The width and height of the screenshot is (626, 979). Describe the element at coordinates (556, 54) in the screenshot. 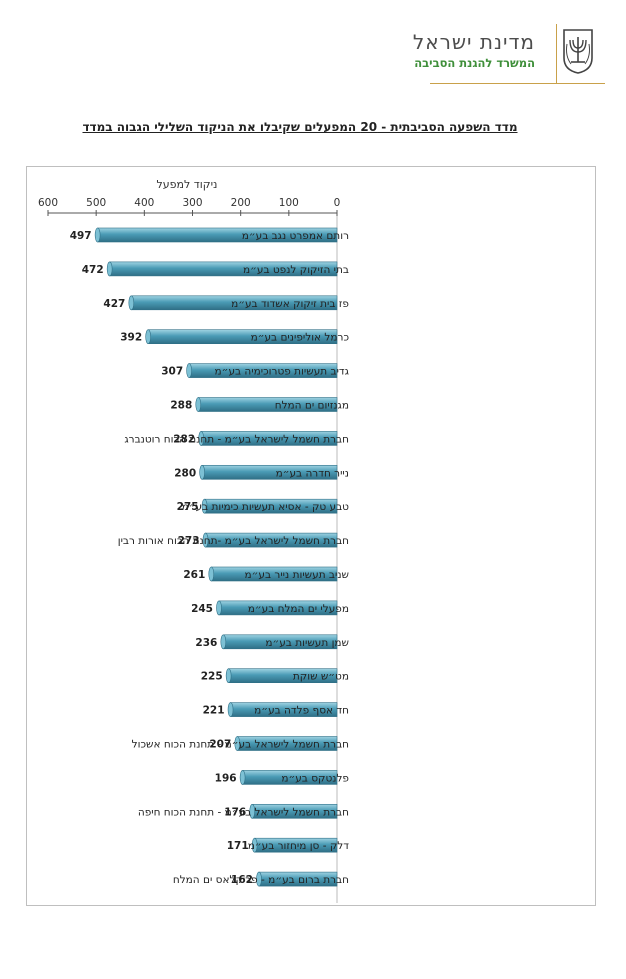

I see `header-divider-vertical` at that location.